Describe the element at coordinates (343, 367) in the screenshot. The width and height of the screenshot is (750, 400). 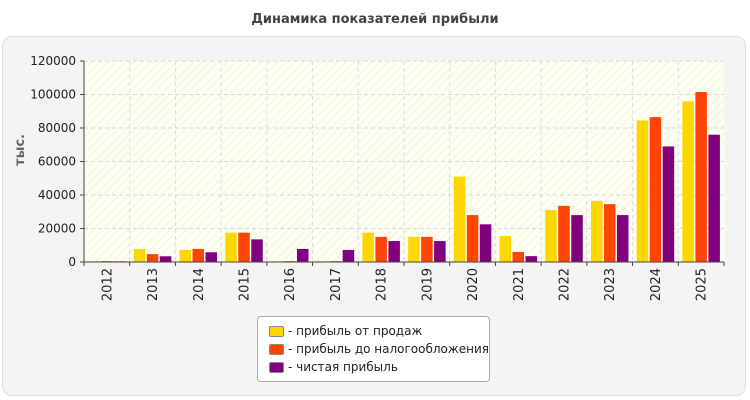
I see `legend-label: - чистая прибыль` at that location.